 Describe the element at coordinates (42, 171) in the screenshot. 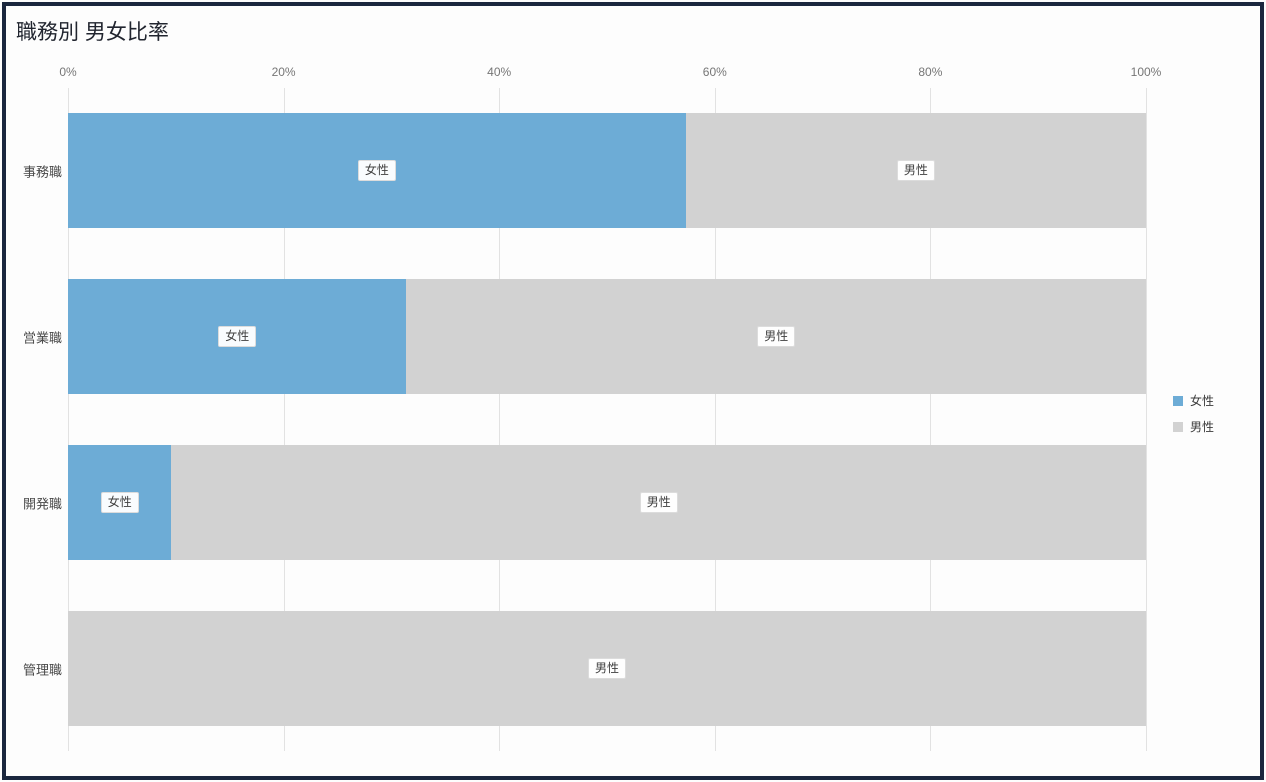

I see `category-label: 事務職` at that location.